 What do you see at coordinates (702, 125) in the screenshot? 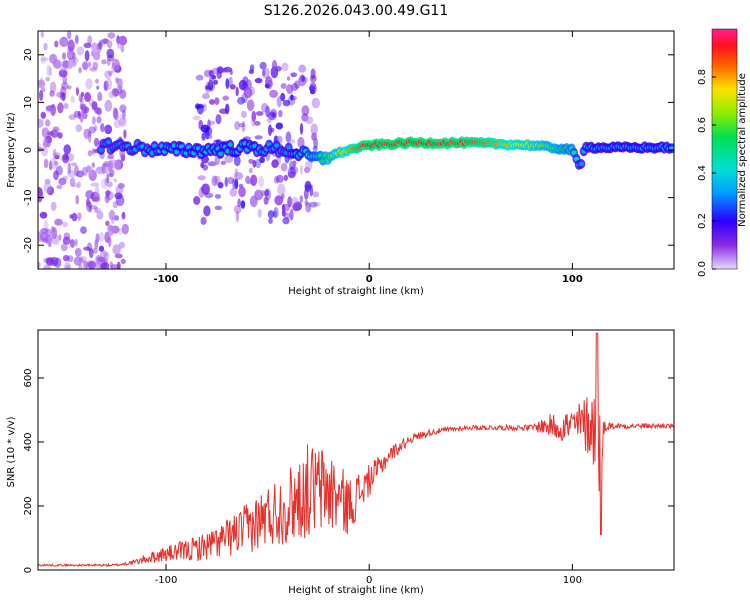
I see `colorbar-tick-label: 0.6` at bounding box center [702, 125].